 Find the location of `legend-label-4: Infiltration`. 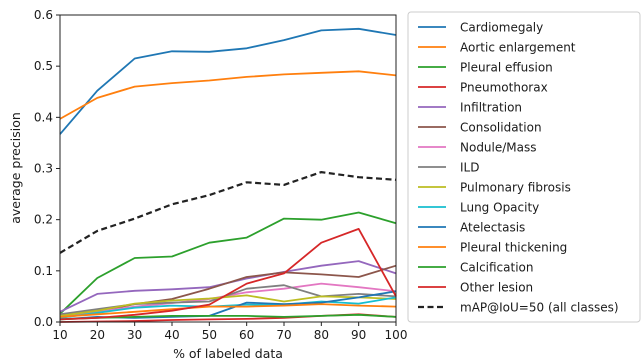

legend-label-4: Infiltration is located at coordinates (491, 108).